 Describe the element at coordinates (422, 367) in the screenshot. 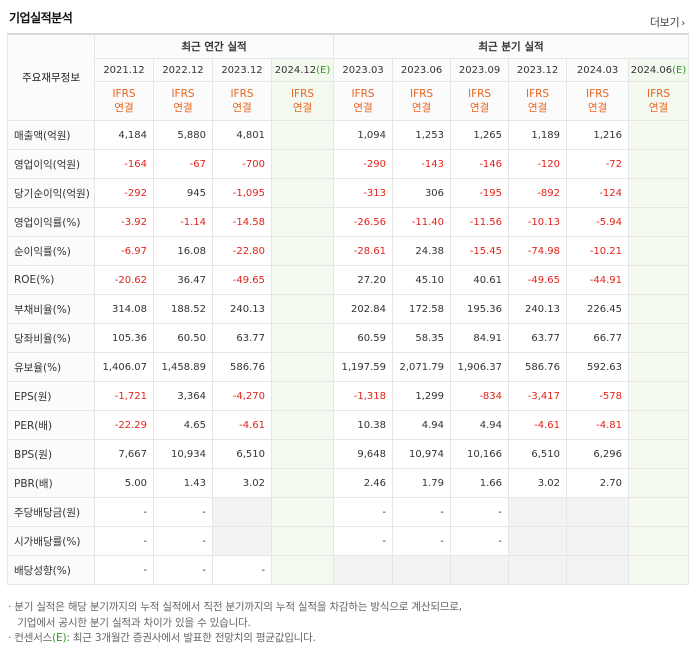

I see `table-cell: 2,071.79` at that location.